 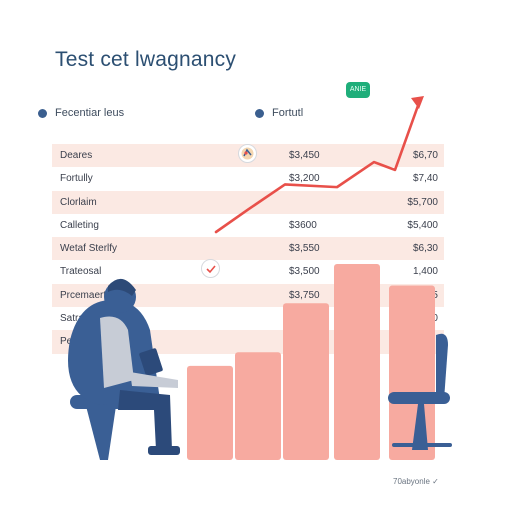 I want to click on trend-arrowhead-icon, so click(x=417, y=102).